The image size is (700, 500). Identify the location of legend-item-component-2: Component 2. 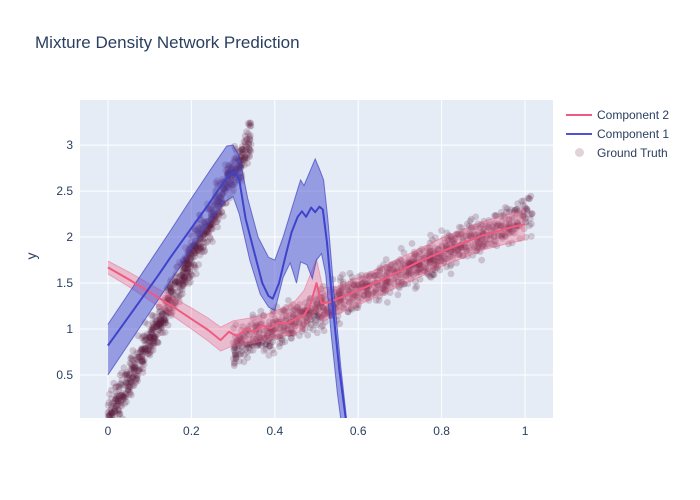
(617, 114).